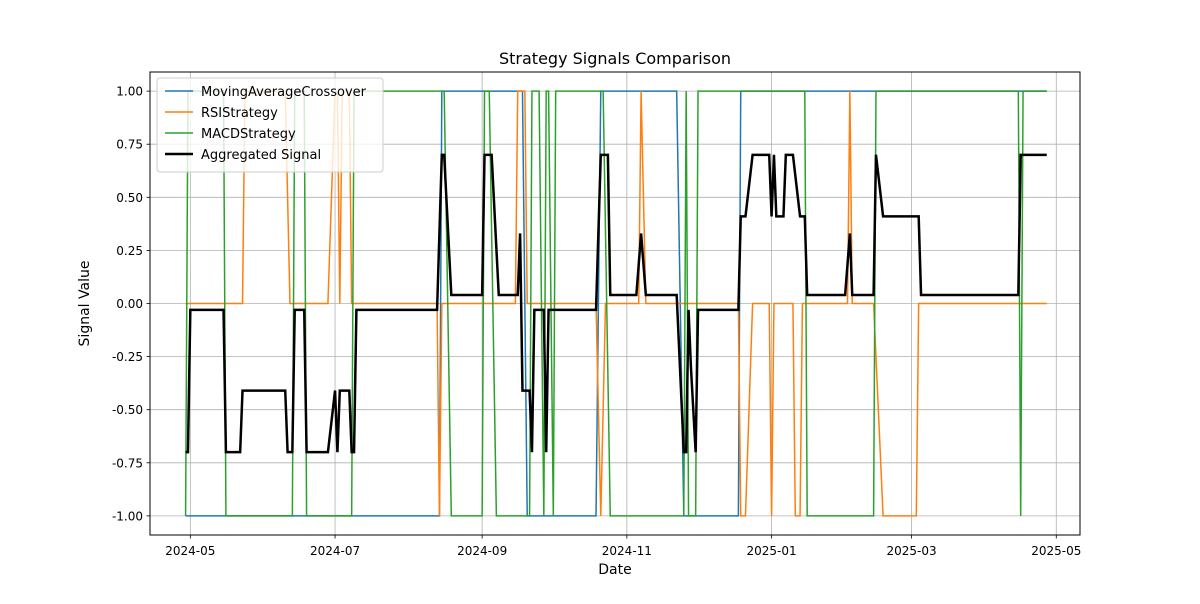 This screenshot has height=604, width=1200. What do you see at coordinates (482, 551) in the screenshot?
I see `x-tick-label: 2024-09` at bounding box center [482, 551].